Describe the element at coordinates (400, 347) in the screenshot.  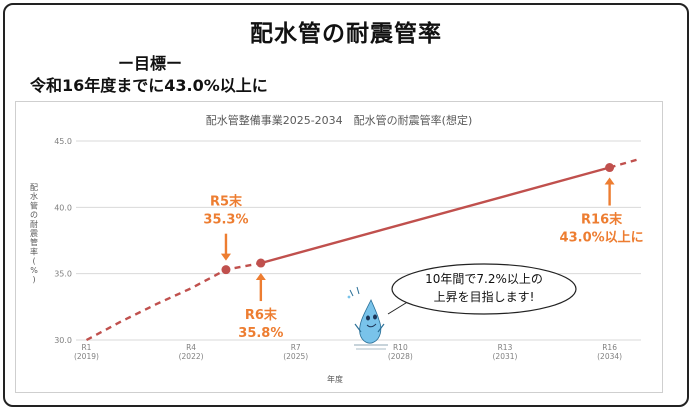
I see `x-tick-label: R10` at that location.